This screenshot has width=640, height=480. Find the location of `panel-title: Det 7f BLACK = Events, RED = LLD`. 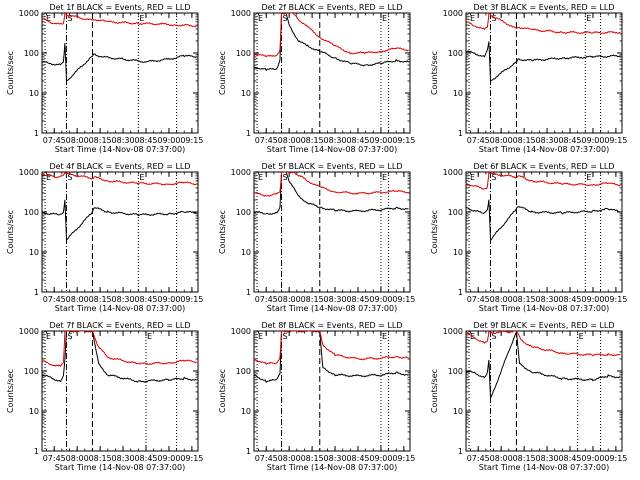

panel-title: Det 7f BLACK = Events, RED = LLD is located at coordinates (119, 325).